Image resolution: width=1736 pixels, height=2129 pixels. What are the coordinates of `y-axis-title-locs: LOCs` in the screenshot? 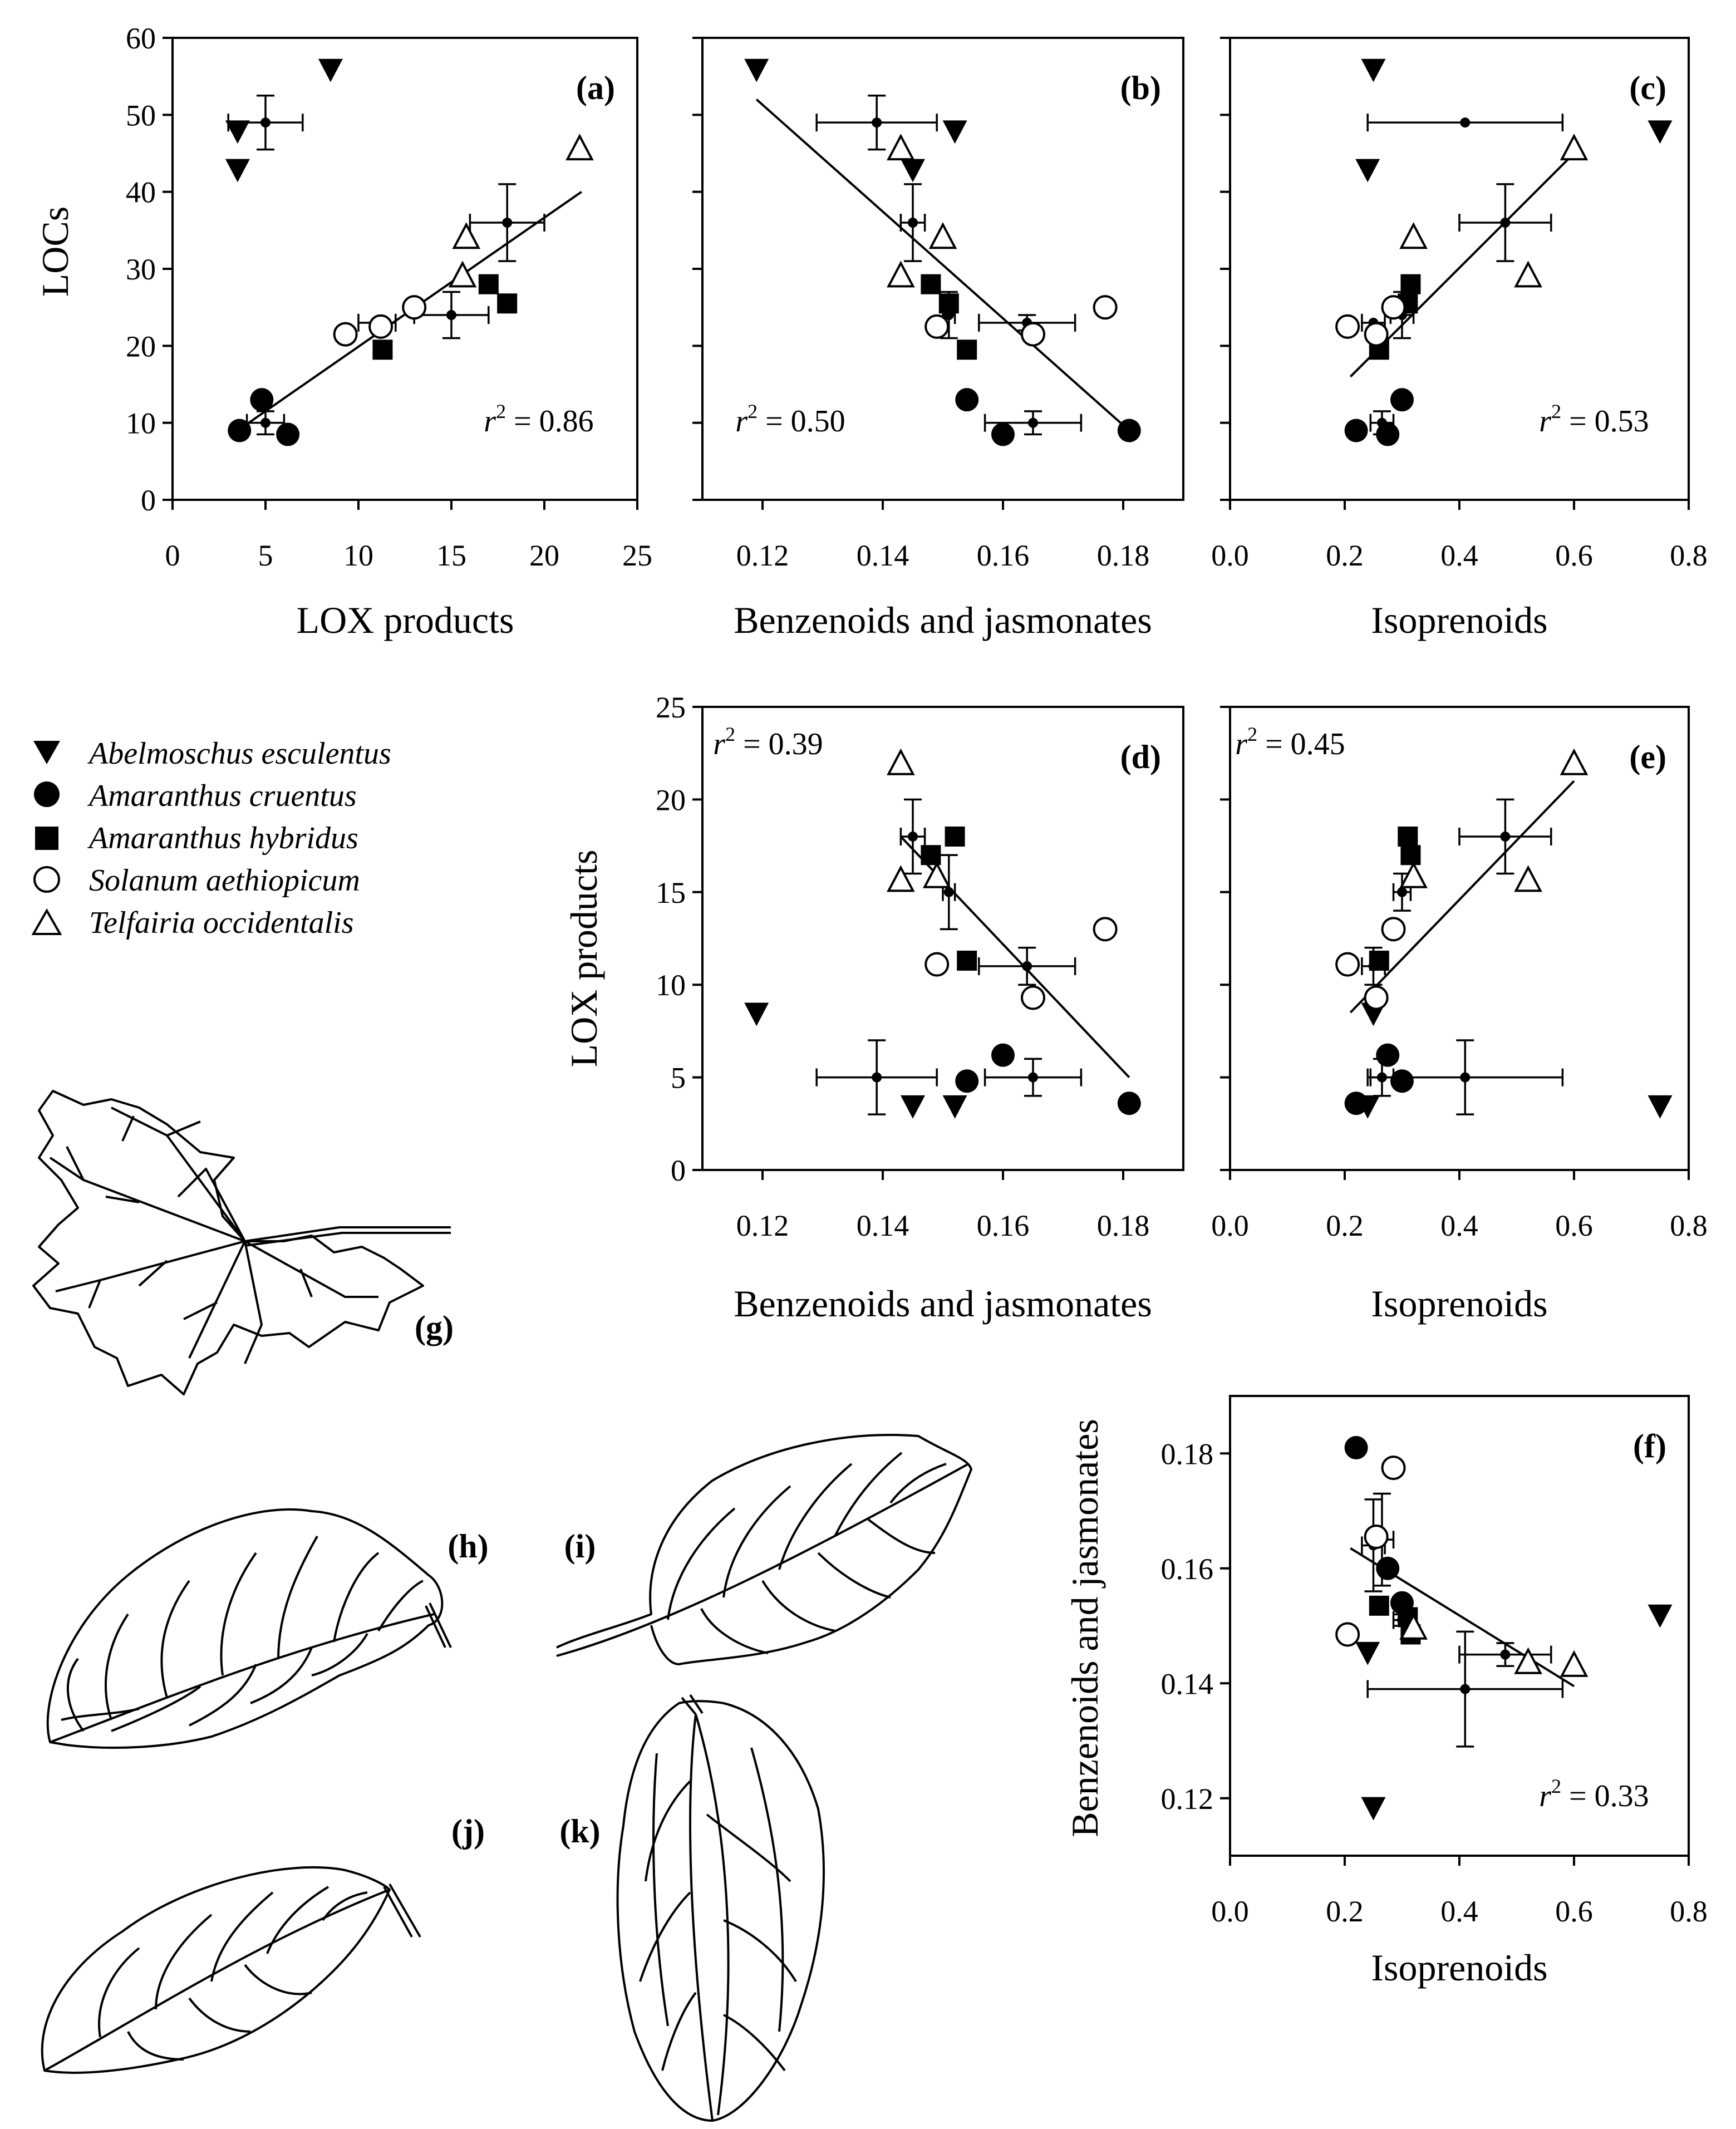 It's located at (55, 251).